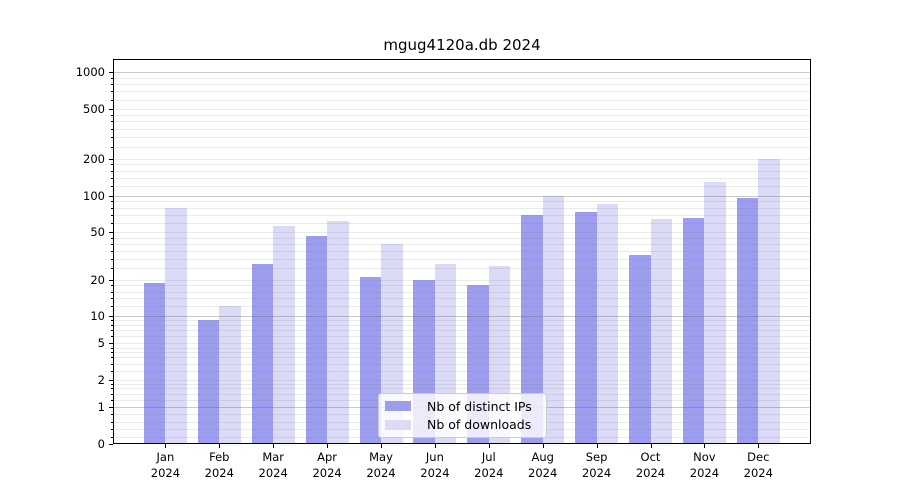  What do you see at coordinates (94, 109) in the screenshot?
I see `y-tick-label-500: 500` at bounding box center [94, 109].